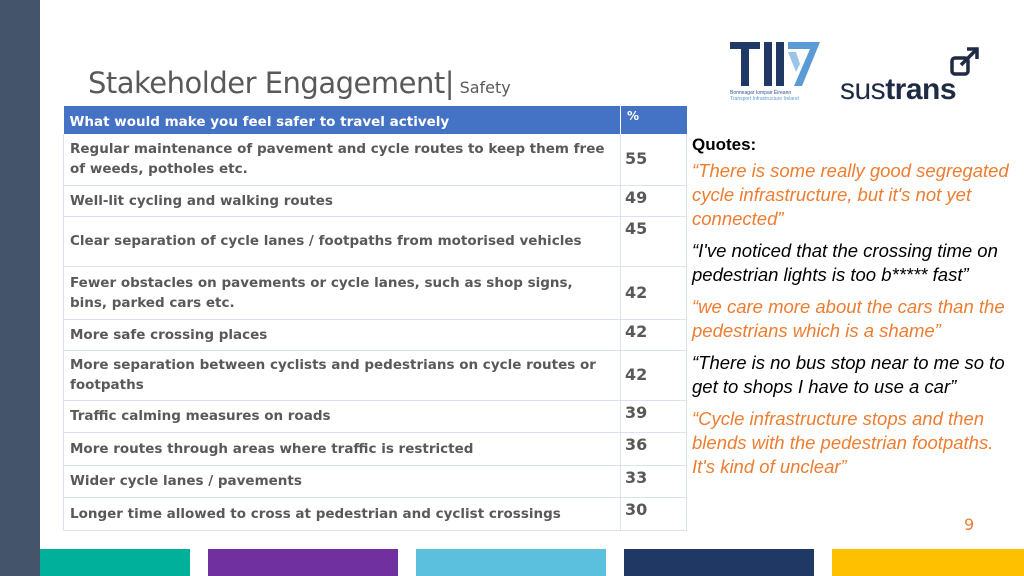 The width and height of the screenshot is (1024, 576). What do you see at coordinates (921, 89) in the screenshot?
I see `sustrans-logo-bold: trans` at bounding box center [921, 89].